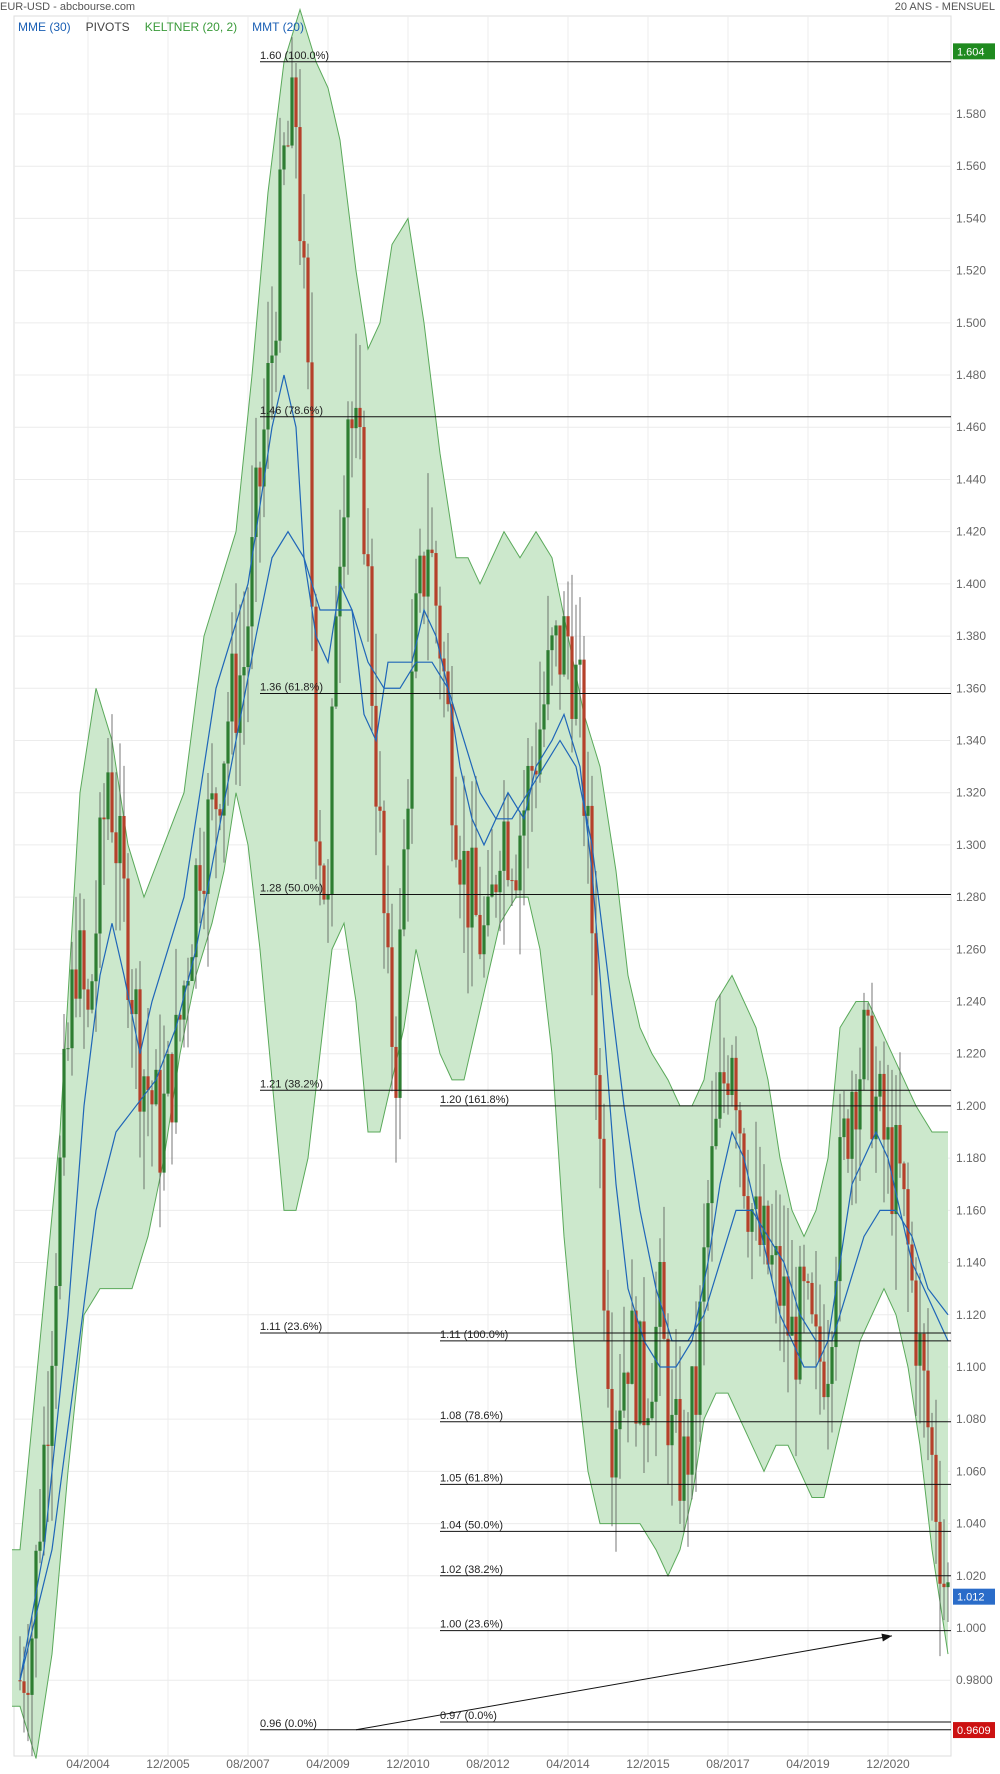  What do you see at coordinates (471, 1525) in the screenshot?
I see `fib-level-label: 1.04 (50.0%)` at bounding box center [471, 1525].